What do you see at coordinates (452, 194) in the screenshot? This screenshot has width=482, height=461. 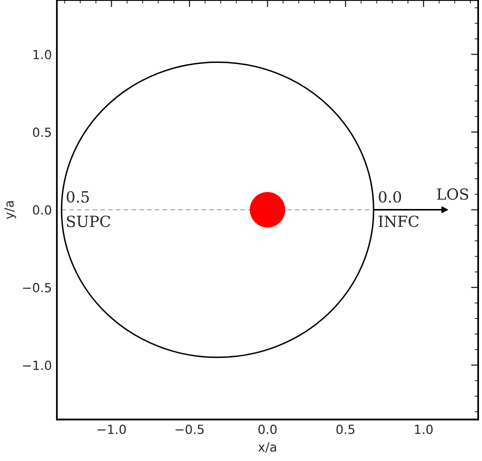 I see `annotation: LOS` at bounding box center [452, 194].